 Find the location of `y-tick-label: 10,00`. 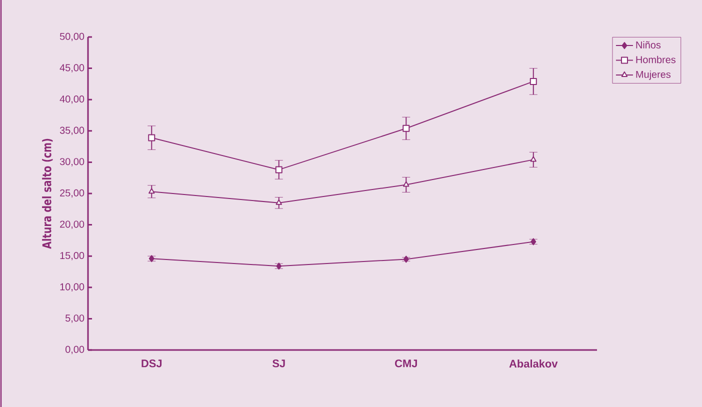

y-tick-label: 10,00 is located at coordinates (72, 287).